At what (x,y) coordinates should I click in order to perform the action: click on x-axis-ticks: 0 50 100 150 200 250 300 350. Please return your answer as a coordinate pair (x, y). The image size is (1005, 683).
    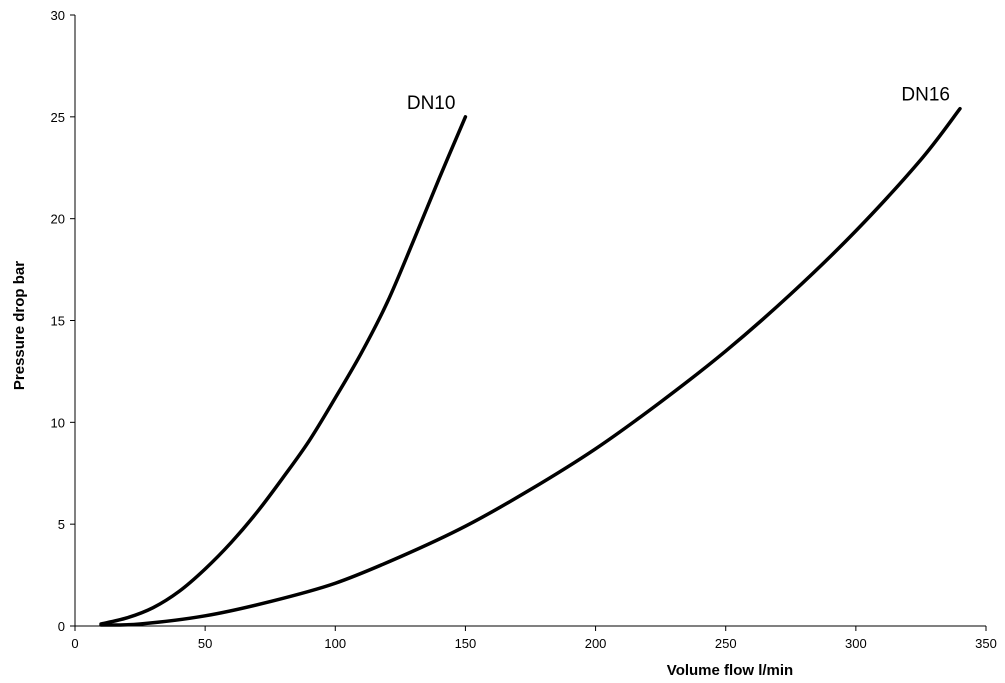
    Looking at the image, I should click on (534, 638).